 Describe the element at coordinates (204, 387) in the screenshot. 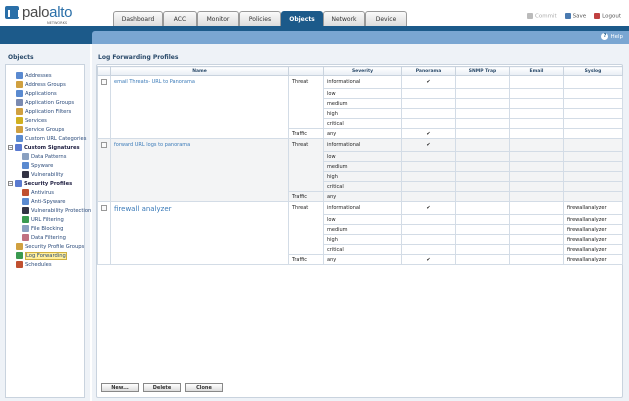

I see `clone-button: Clone` at that location.